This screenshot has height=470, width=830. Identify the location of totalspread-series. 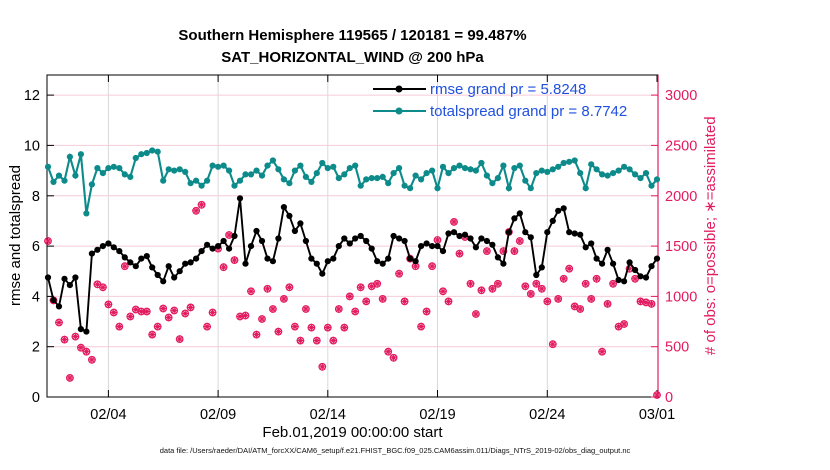
(352, 182).